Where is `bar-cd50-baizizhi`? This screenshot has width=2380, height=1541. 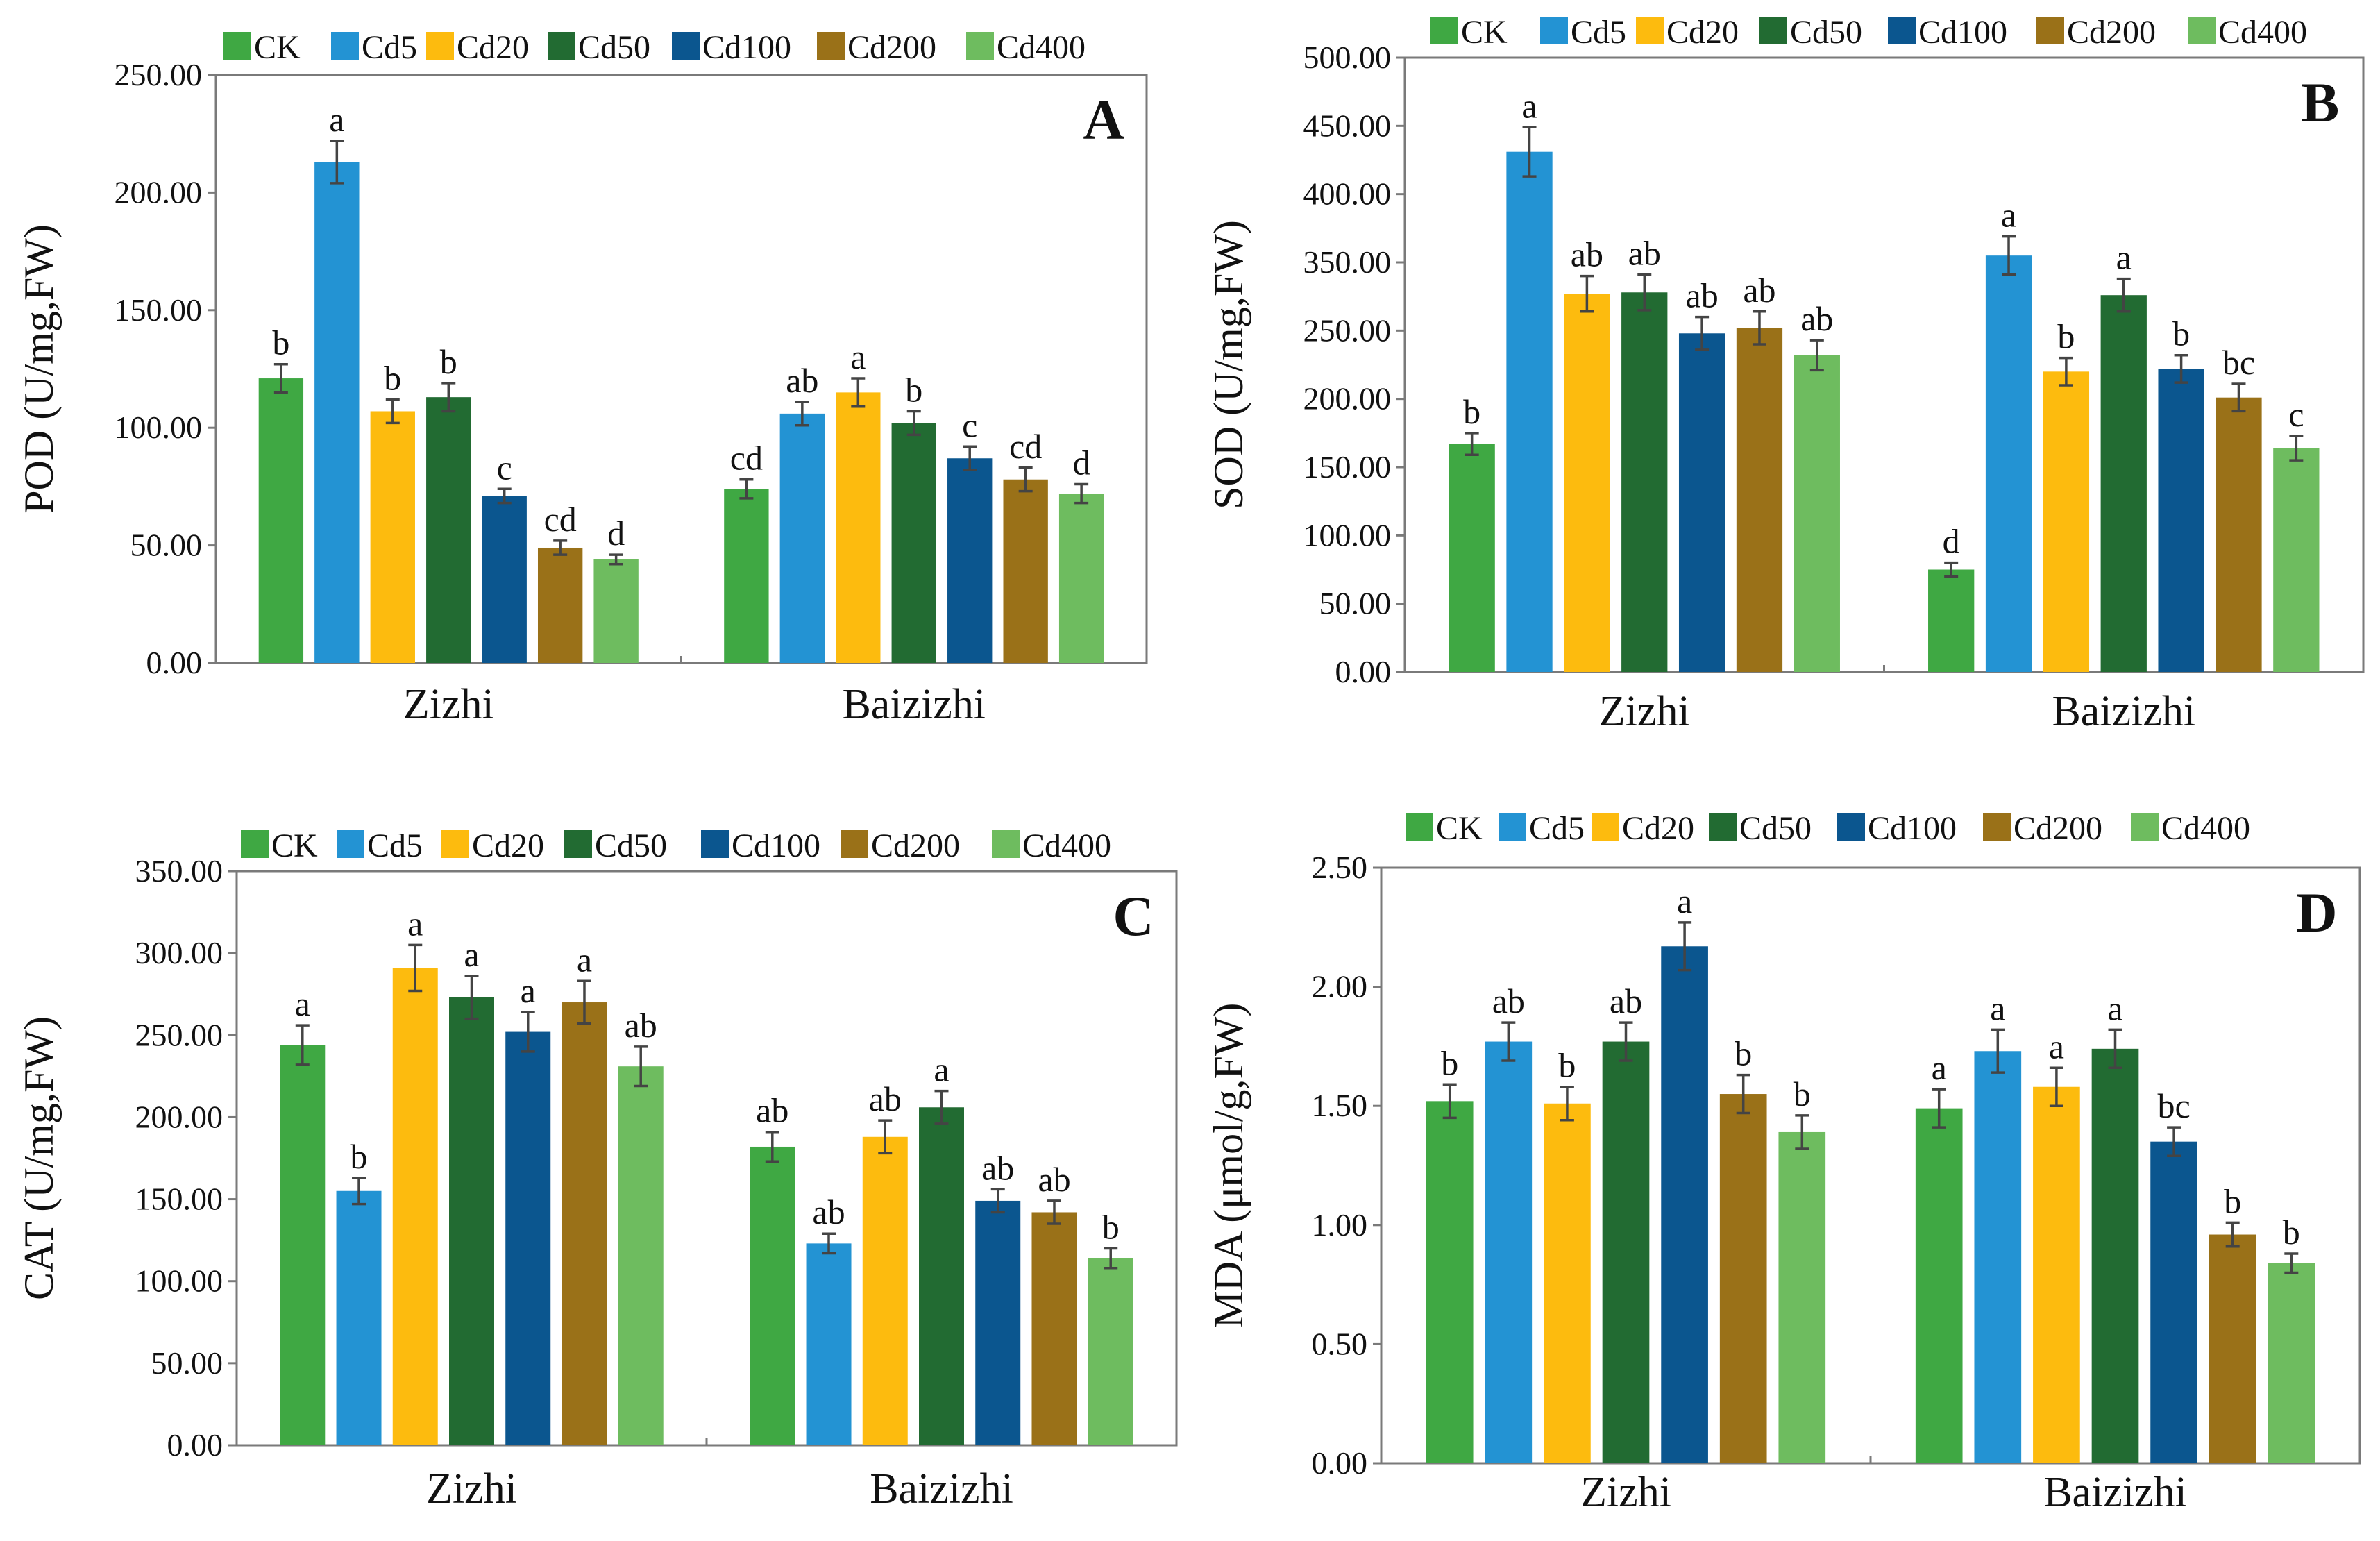
bar-cd50-baizizhi is located at coordinates (2123, 484).